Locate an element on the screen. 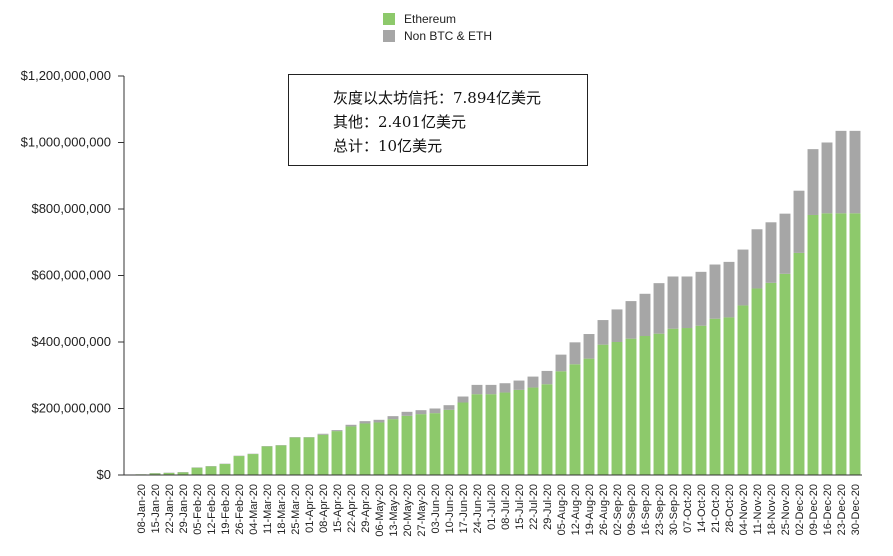 This screenshot has width=893, height=556. annotation-line-total: 总计：10亿美元 is located at coordinates (388, 146).